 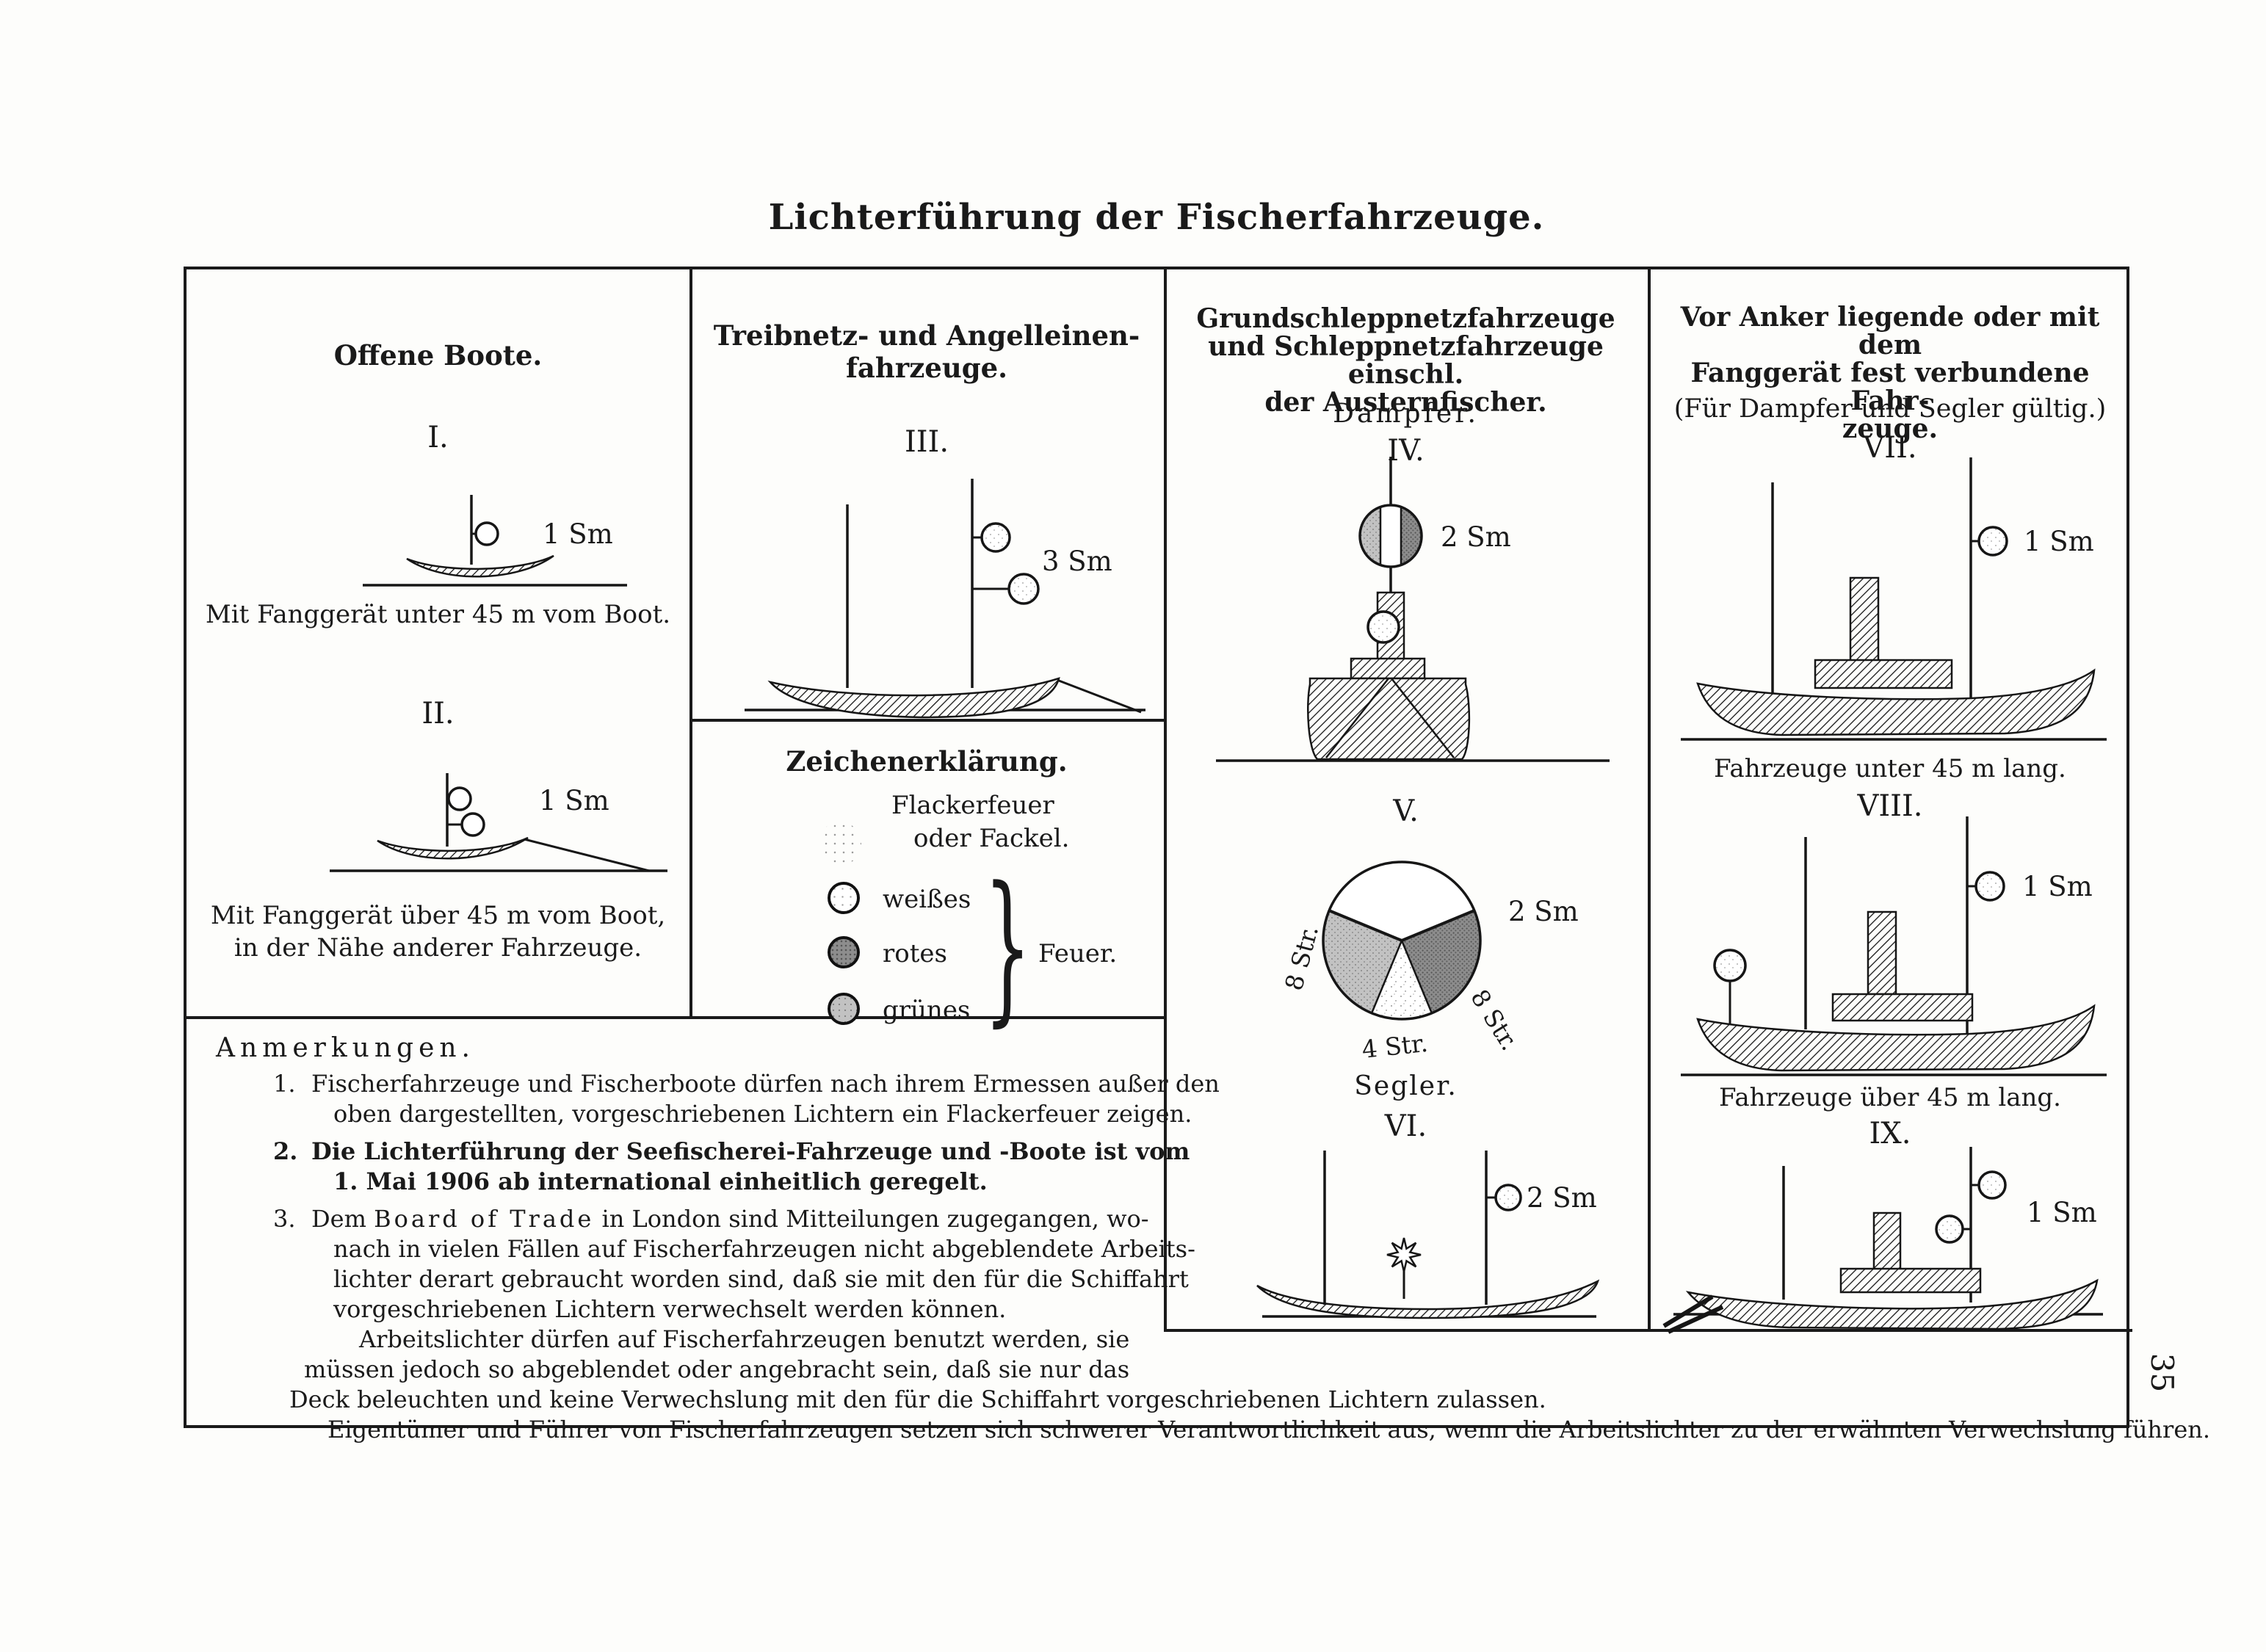 I want to click on col1-header: Offene Boote., so click(x=438, y=355).